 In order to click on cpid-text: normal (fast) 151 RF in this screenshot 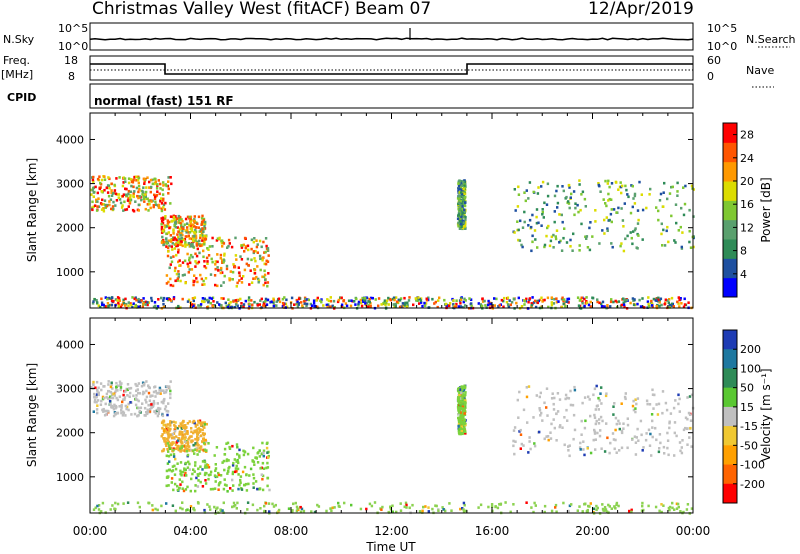, I will do `click(164, 101)`.